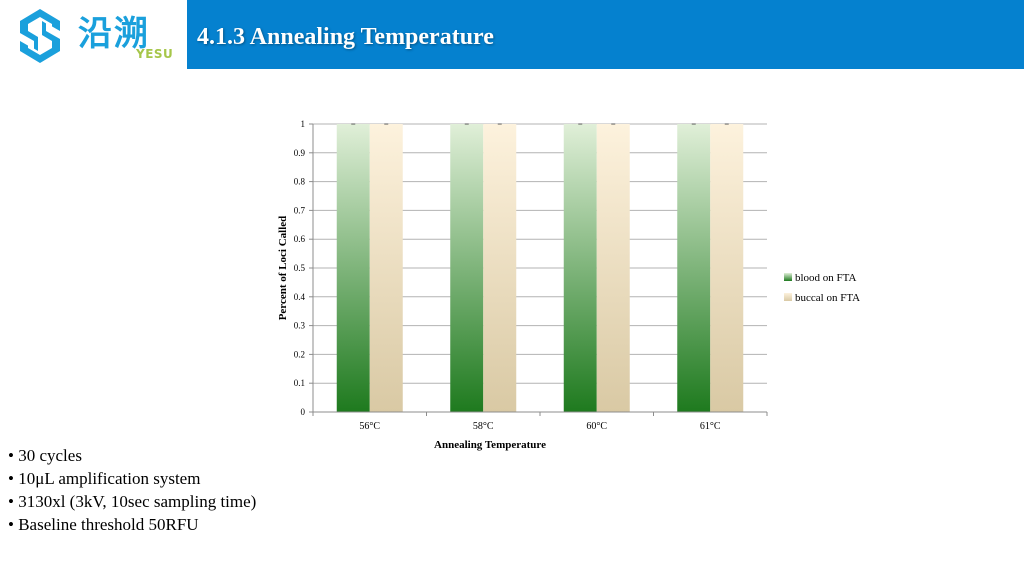 The image size is (1024, 576). Describe the element at coordinates (114, 34) in the screenshot. I see `logo-chinese-text: 沿溯` at that location.